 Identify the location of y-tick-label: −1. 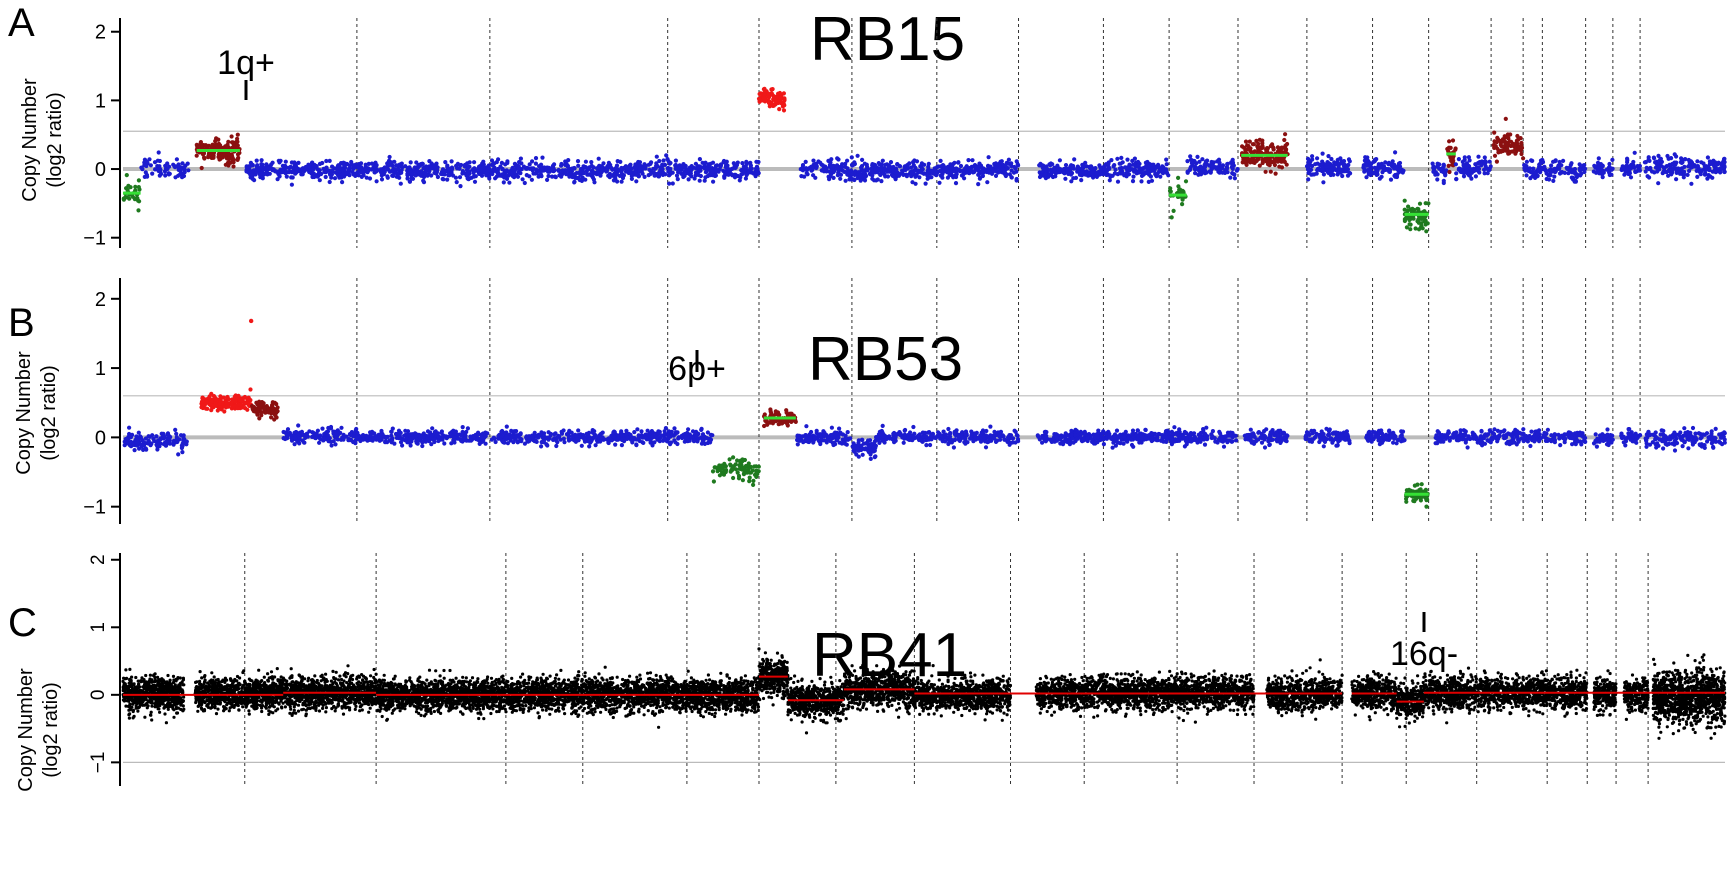
(94, 239).